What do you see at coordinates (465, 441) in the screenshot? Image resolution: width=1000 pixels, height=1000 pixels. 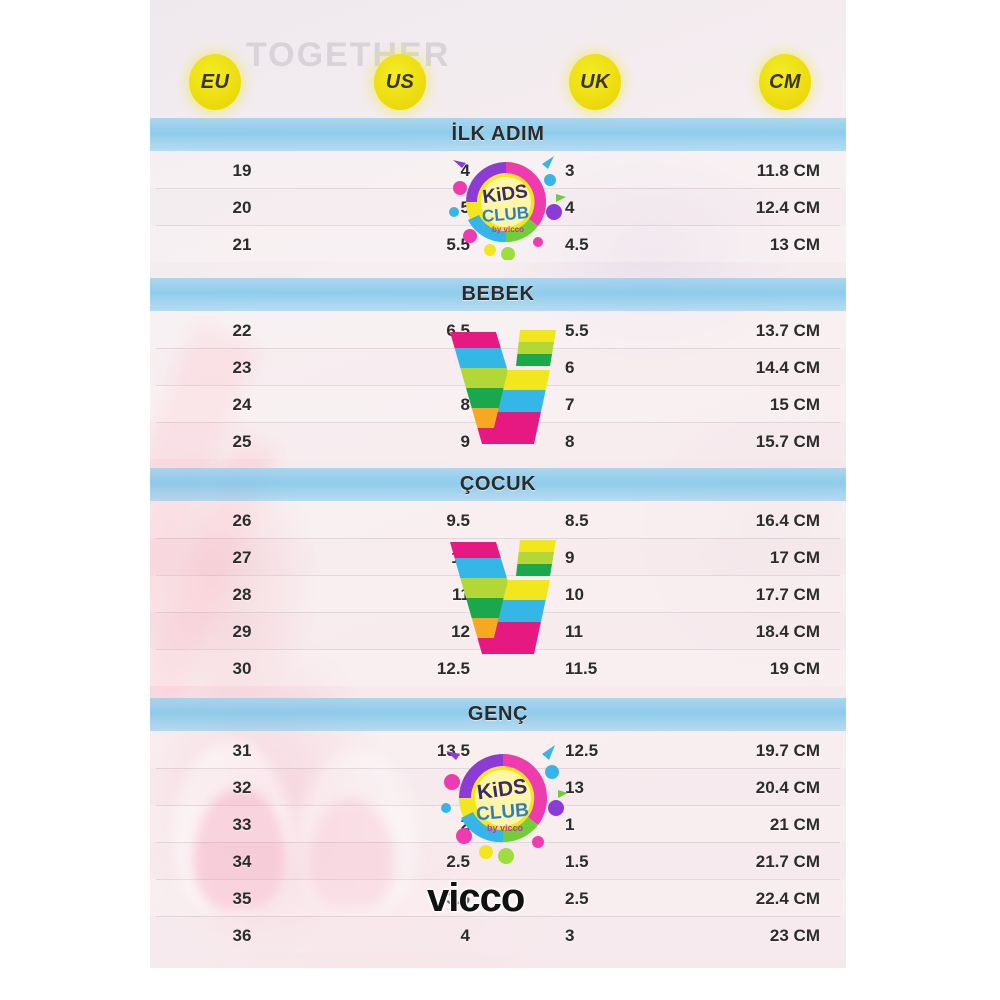 I see `cell-us: 9` at bounding box center [465, 441].